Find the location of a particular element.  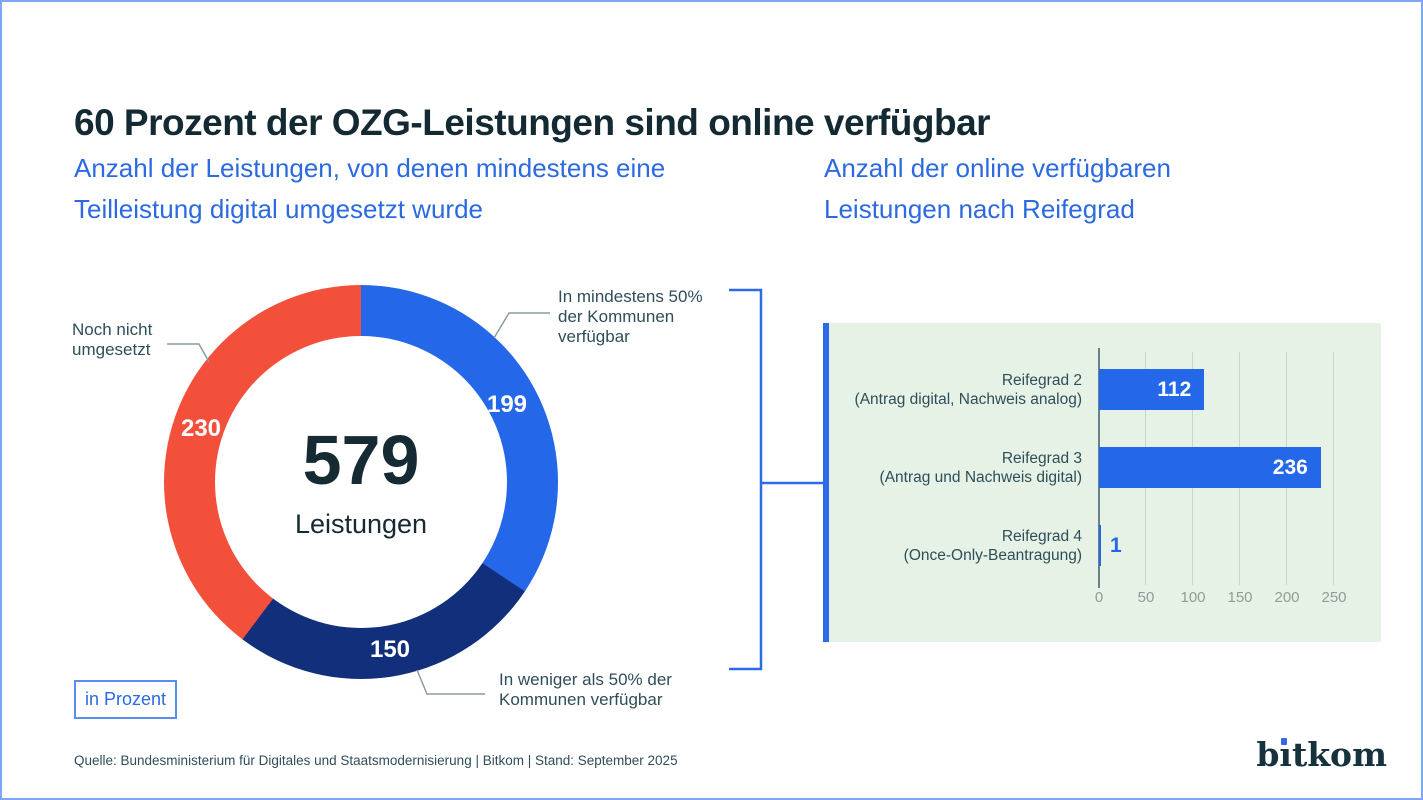

donut-center-value: 579 is located at coordinates (361, 459).